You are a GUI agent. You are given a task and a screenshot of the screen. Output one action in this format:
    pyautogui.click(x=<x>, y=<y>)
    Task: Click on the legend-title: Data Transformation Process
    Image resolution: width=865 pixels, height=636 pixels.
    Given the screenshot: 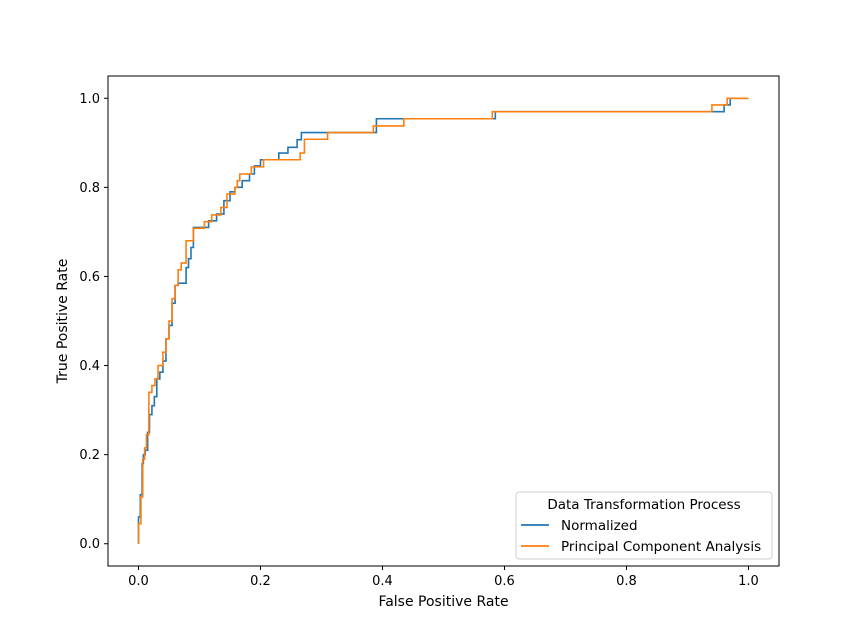 What is the action you would take?
    pyautogui.click(x=643, y=505)
    